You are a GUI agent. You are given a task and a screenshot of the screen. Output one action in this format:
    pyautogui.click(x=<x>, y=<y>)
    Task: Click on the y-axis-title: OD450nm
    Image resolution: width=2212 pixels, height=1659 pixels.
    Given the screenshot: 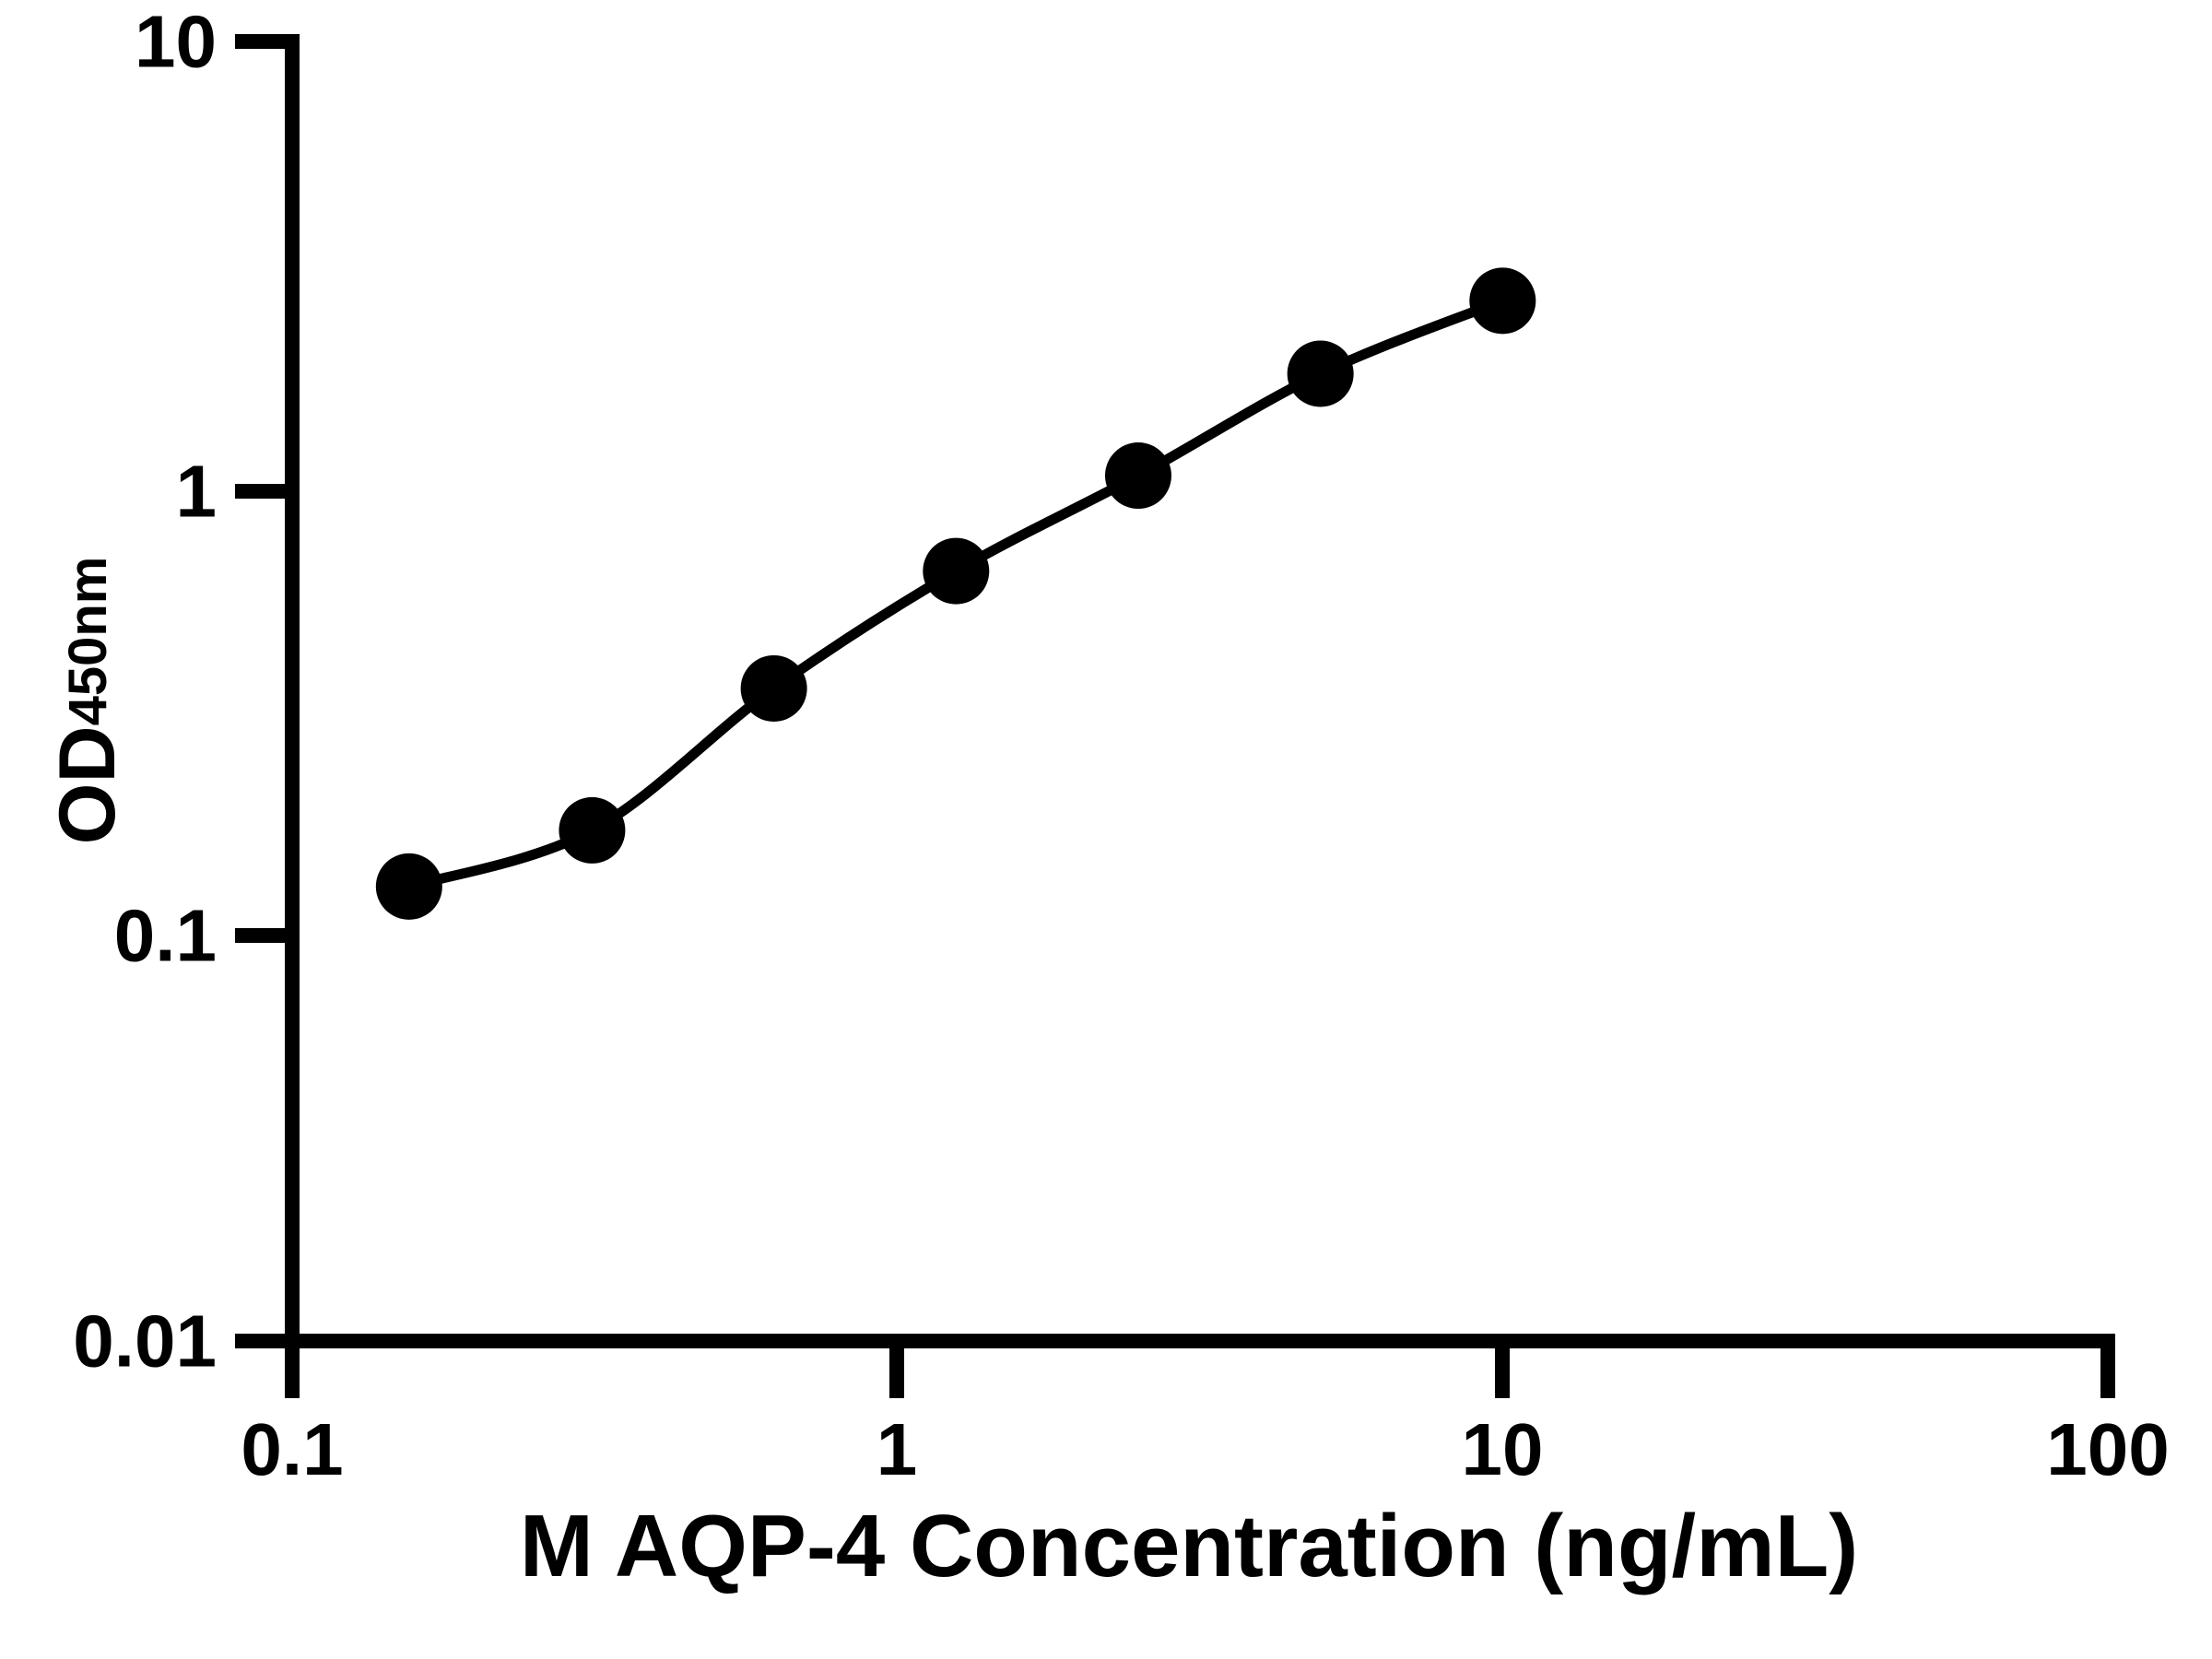 What is the action you would take?
    pyautogui.click(x=87, y=701)
    